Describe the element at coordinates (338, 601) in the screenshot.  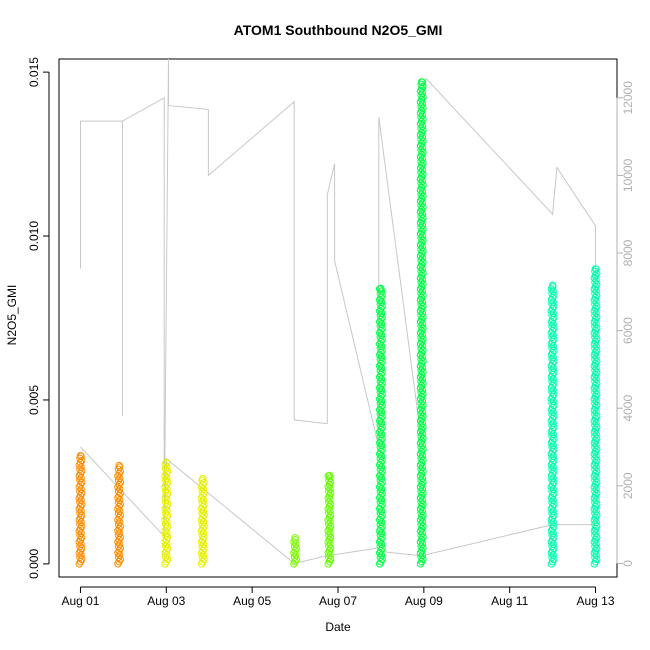
I see `x-tick-label: Aug 07` at that location.